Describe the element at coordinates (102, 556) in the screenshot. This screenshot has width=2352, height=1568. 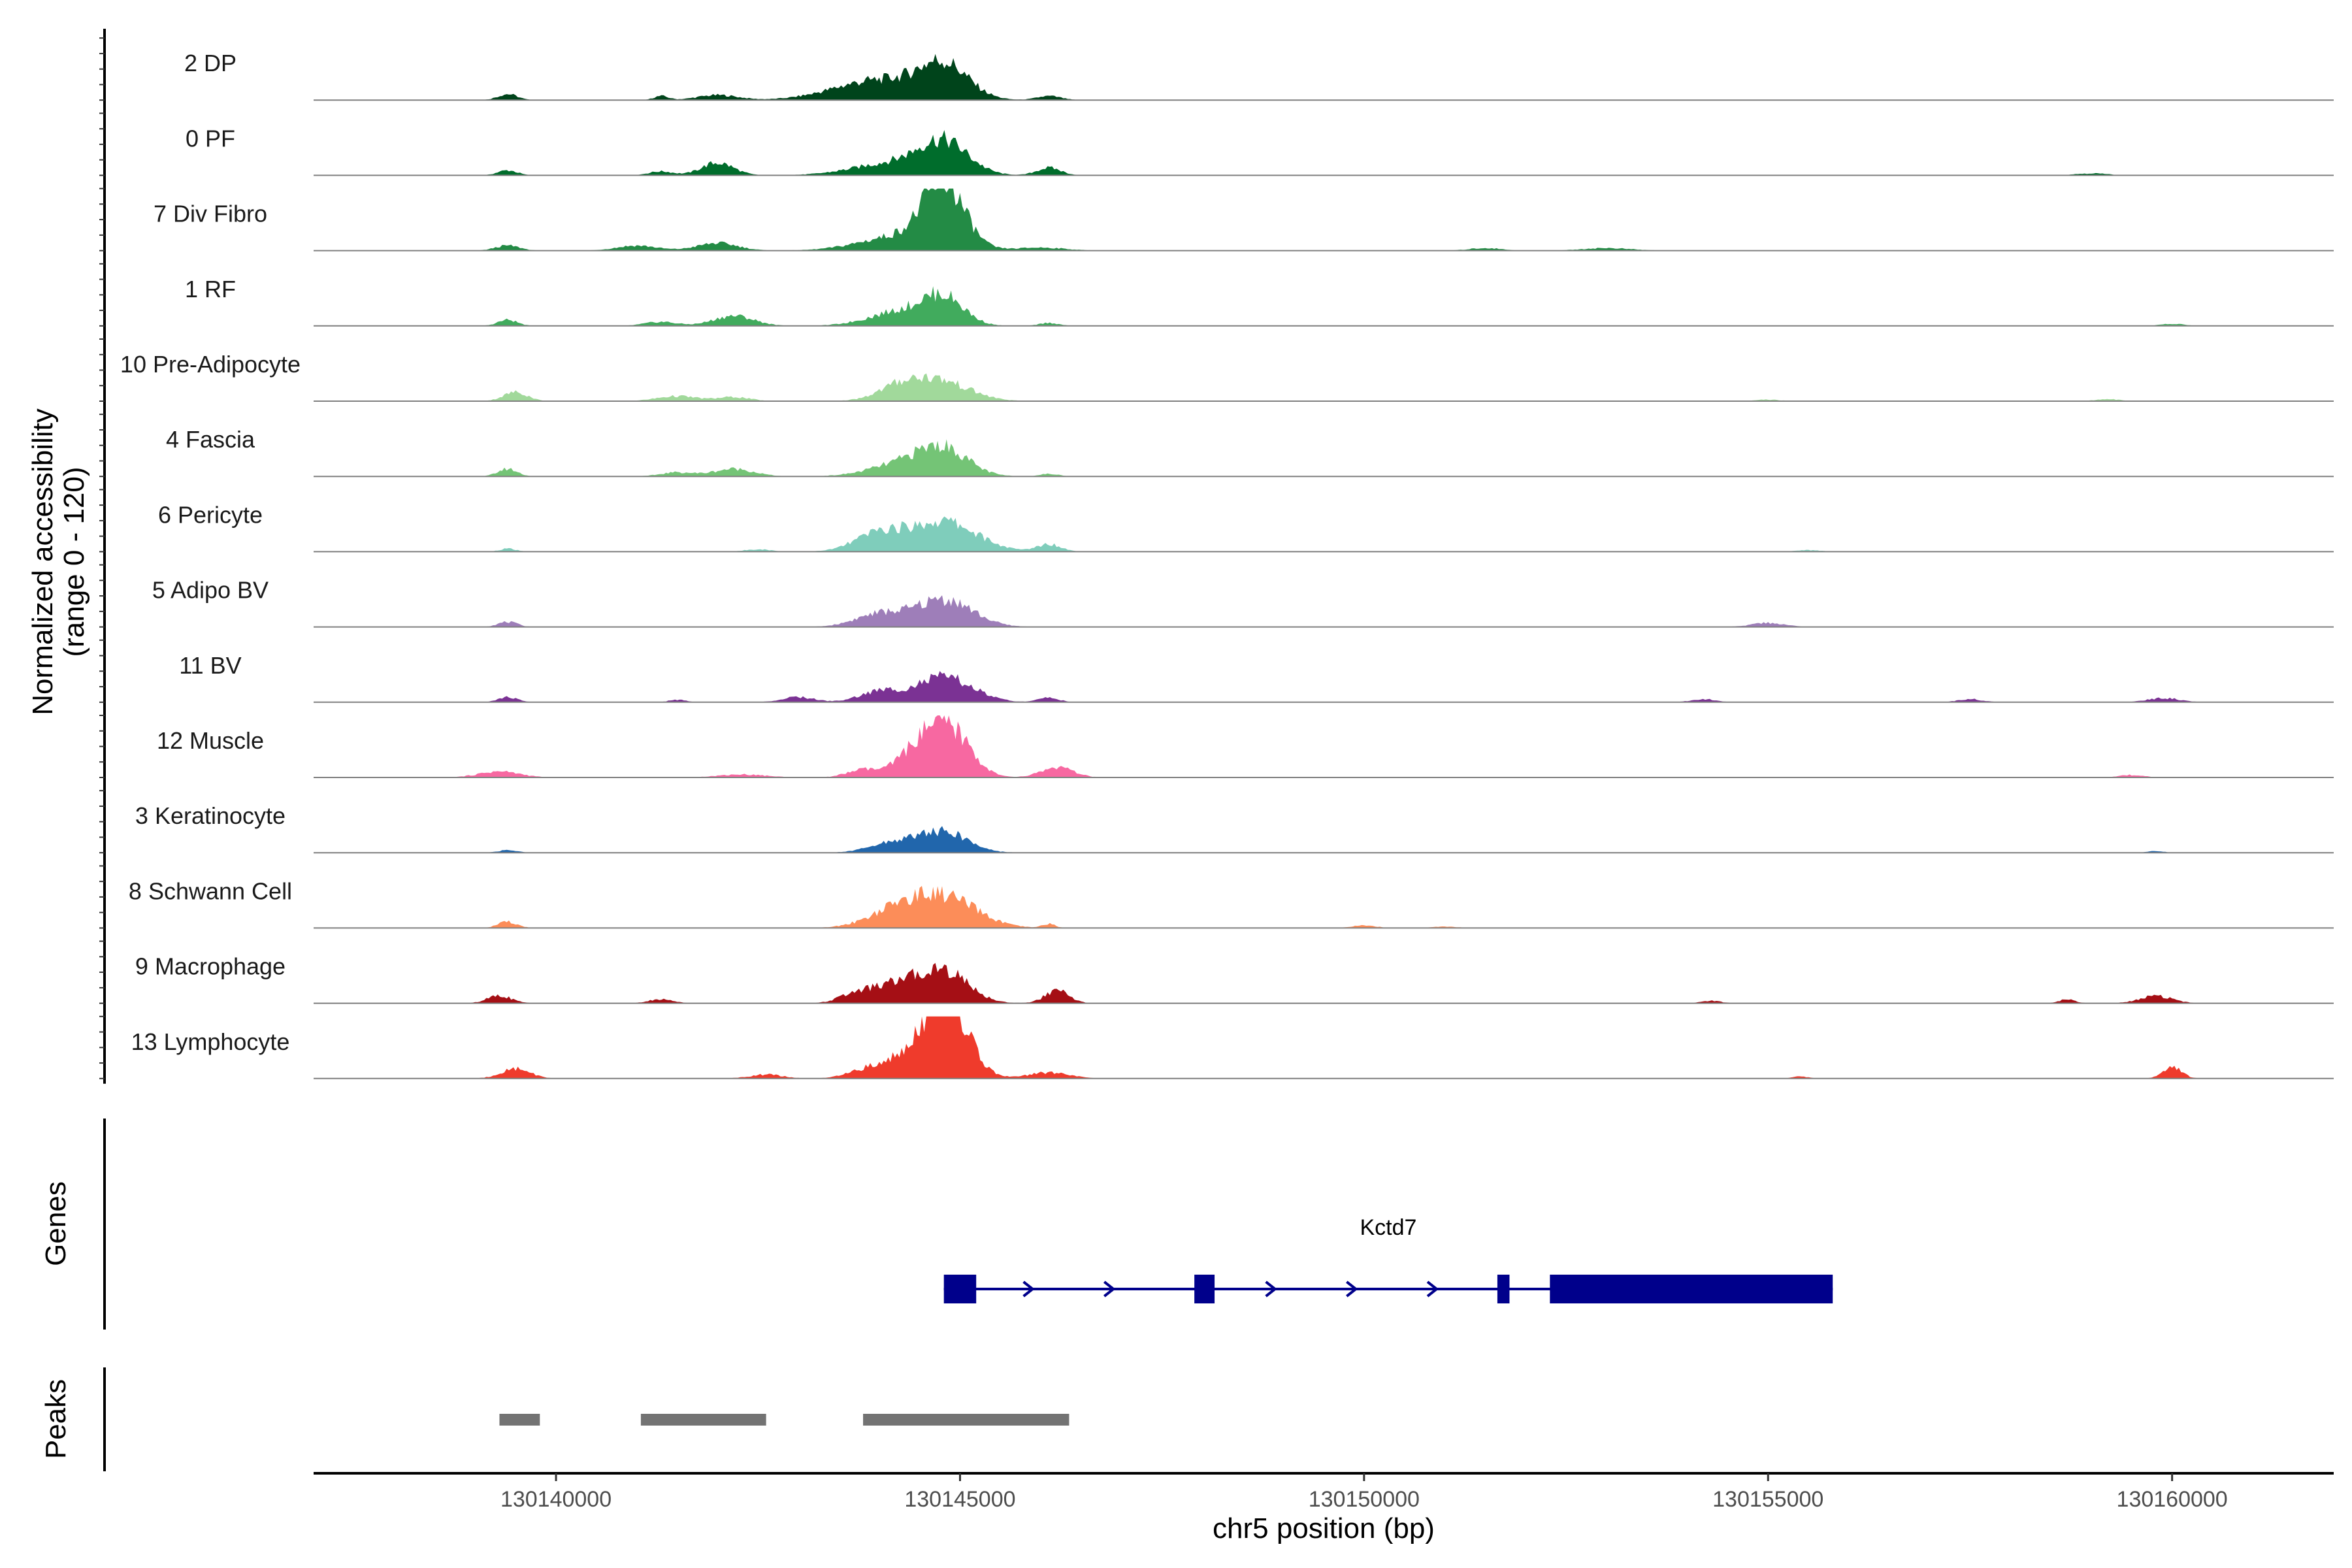
I see `coverage-y-axis` at that location.